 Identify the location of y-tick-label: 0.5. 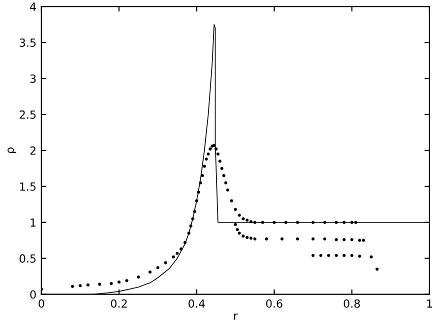
(28, 258).